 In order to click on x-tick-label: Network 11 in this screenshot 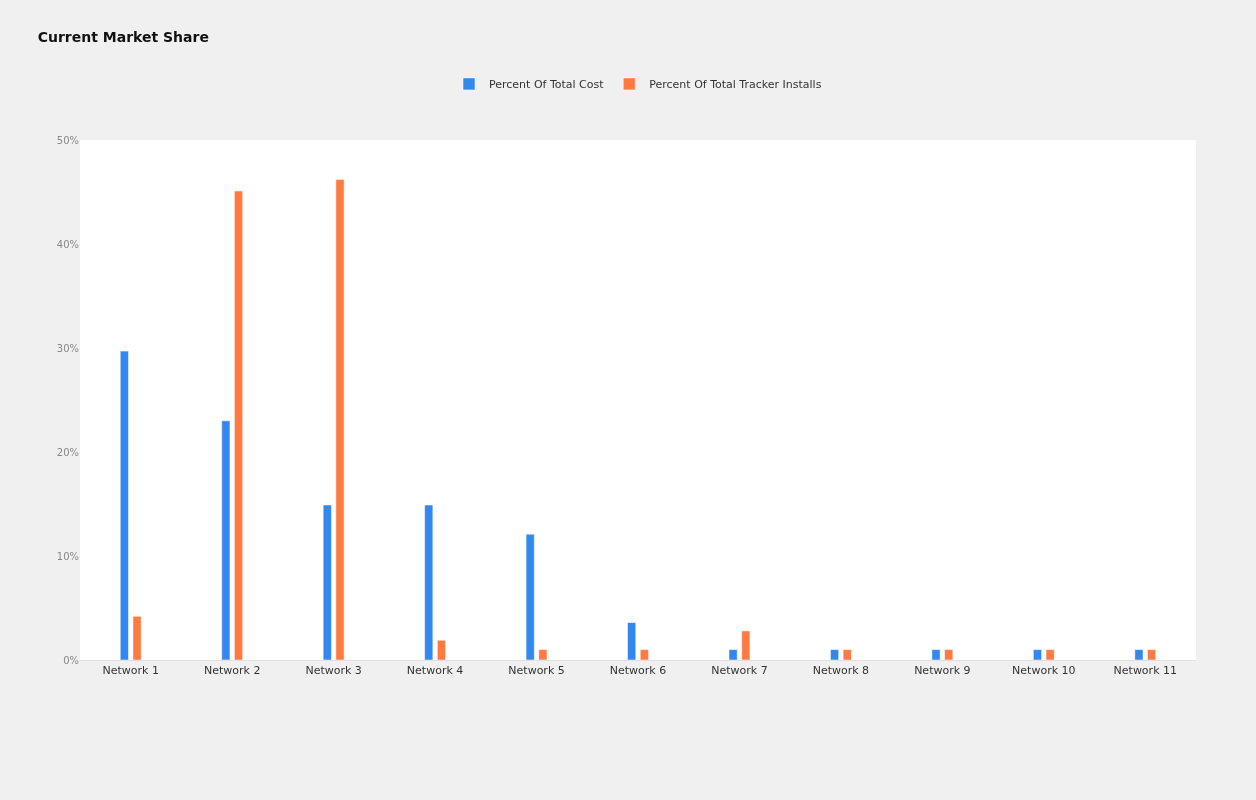, I will do `click(1145, 671)`.